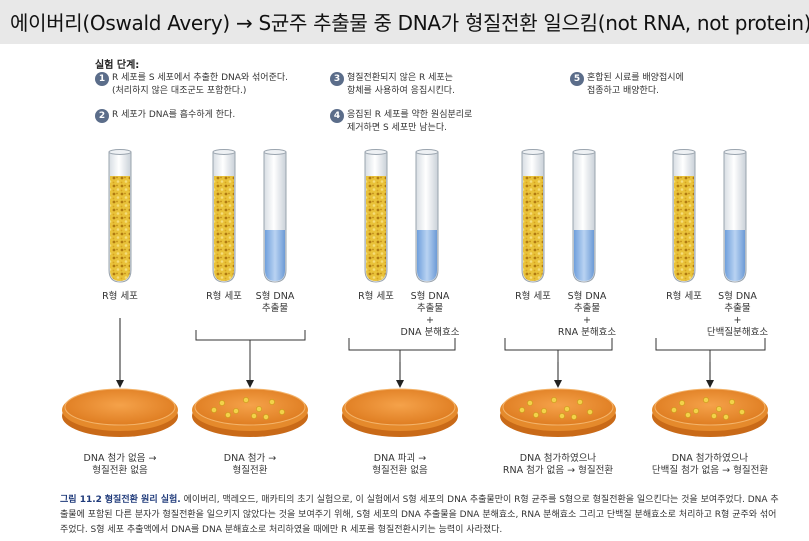 The height and width of the screenshot is (541, 809). Describe the element at coordinates (174, 115) in the screenshot. I see `step-text: R 세포가 DNA를 흡수하게 한다.` at that location.